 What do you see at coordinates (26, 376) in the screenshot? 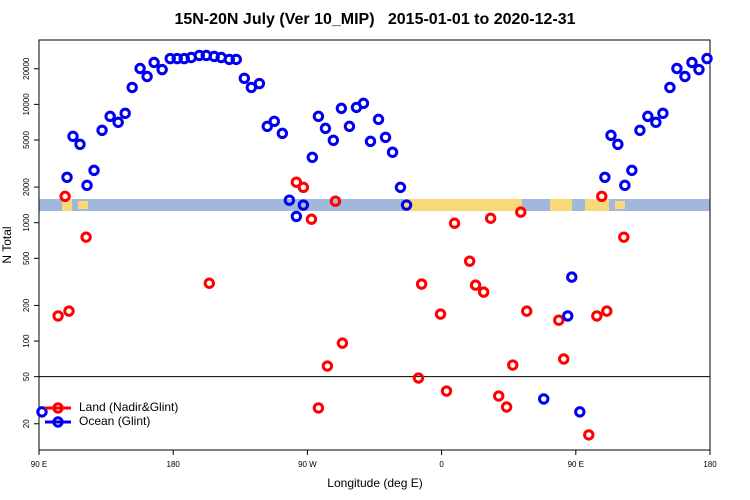
I see `y-tick-label: 50` at bounding box center [26, 376].